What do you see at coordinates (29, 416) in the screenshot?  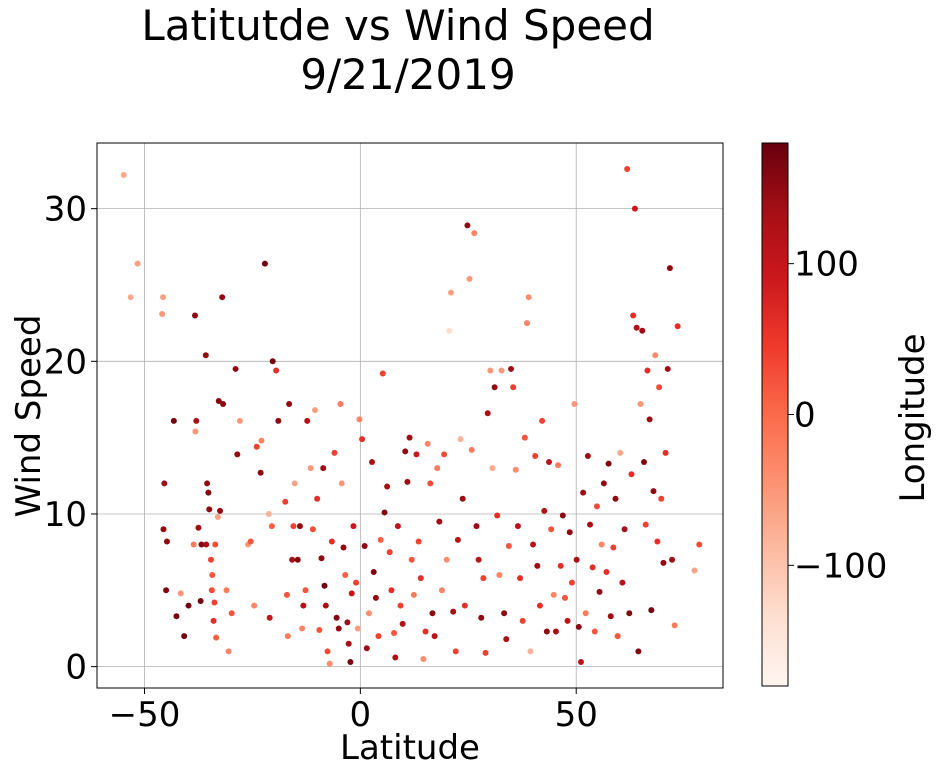 I see `y-axis-label: Wind Speed` at bounding box center [29, 416].